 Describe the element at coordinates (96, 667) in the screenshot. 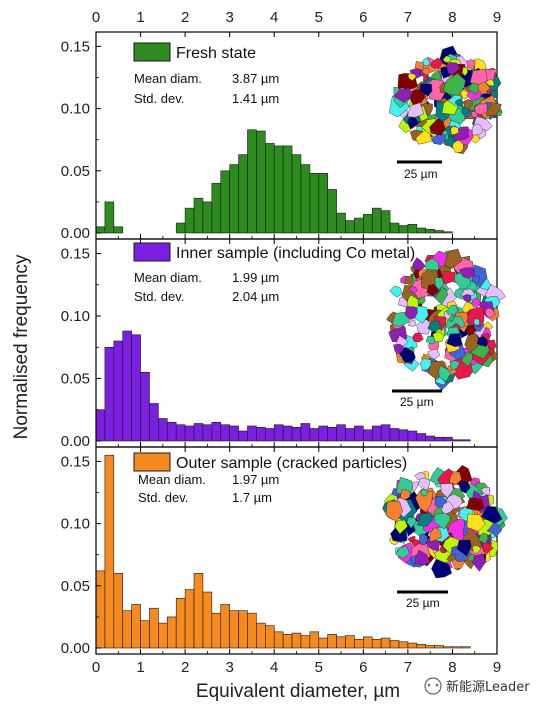

I see `bottom-x-tick-label: 0` at that location.